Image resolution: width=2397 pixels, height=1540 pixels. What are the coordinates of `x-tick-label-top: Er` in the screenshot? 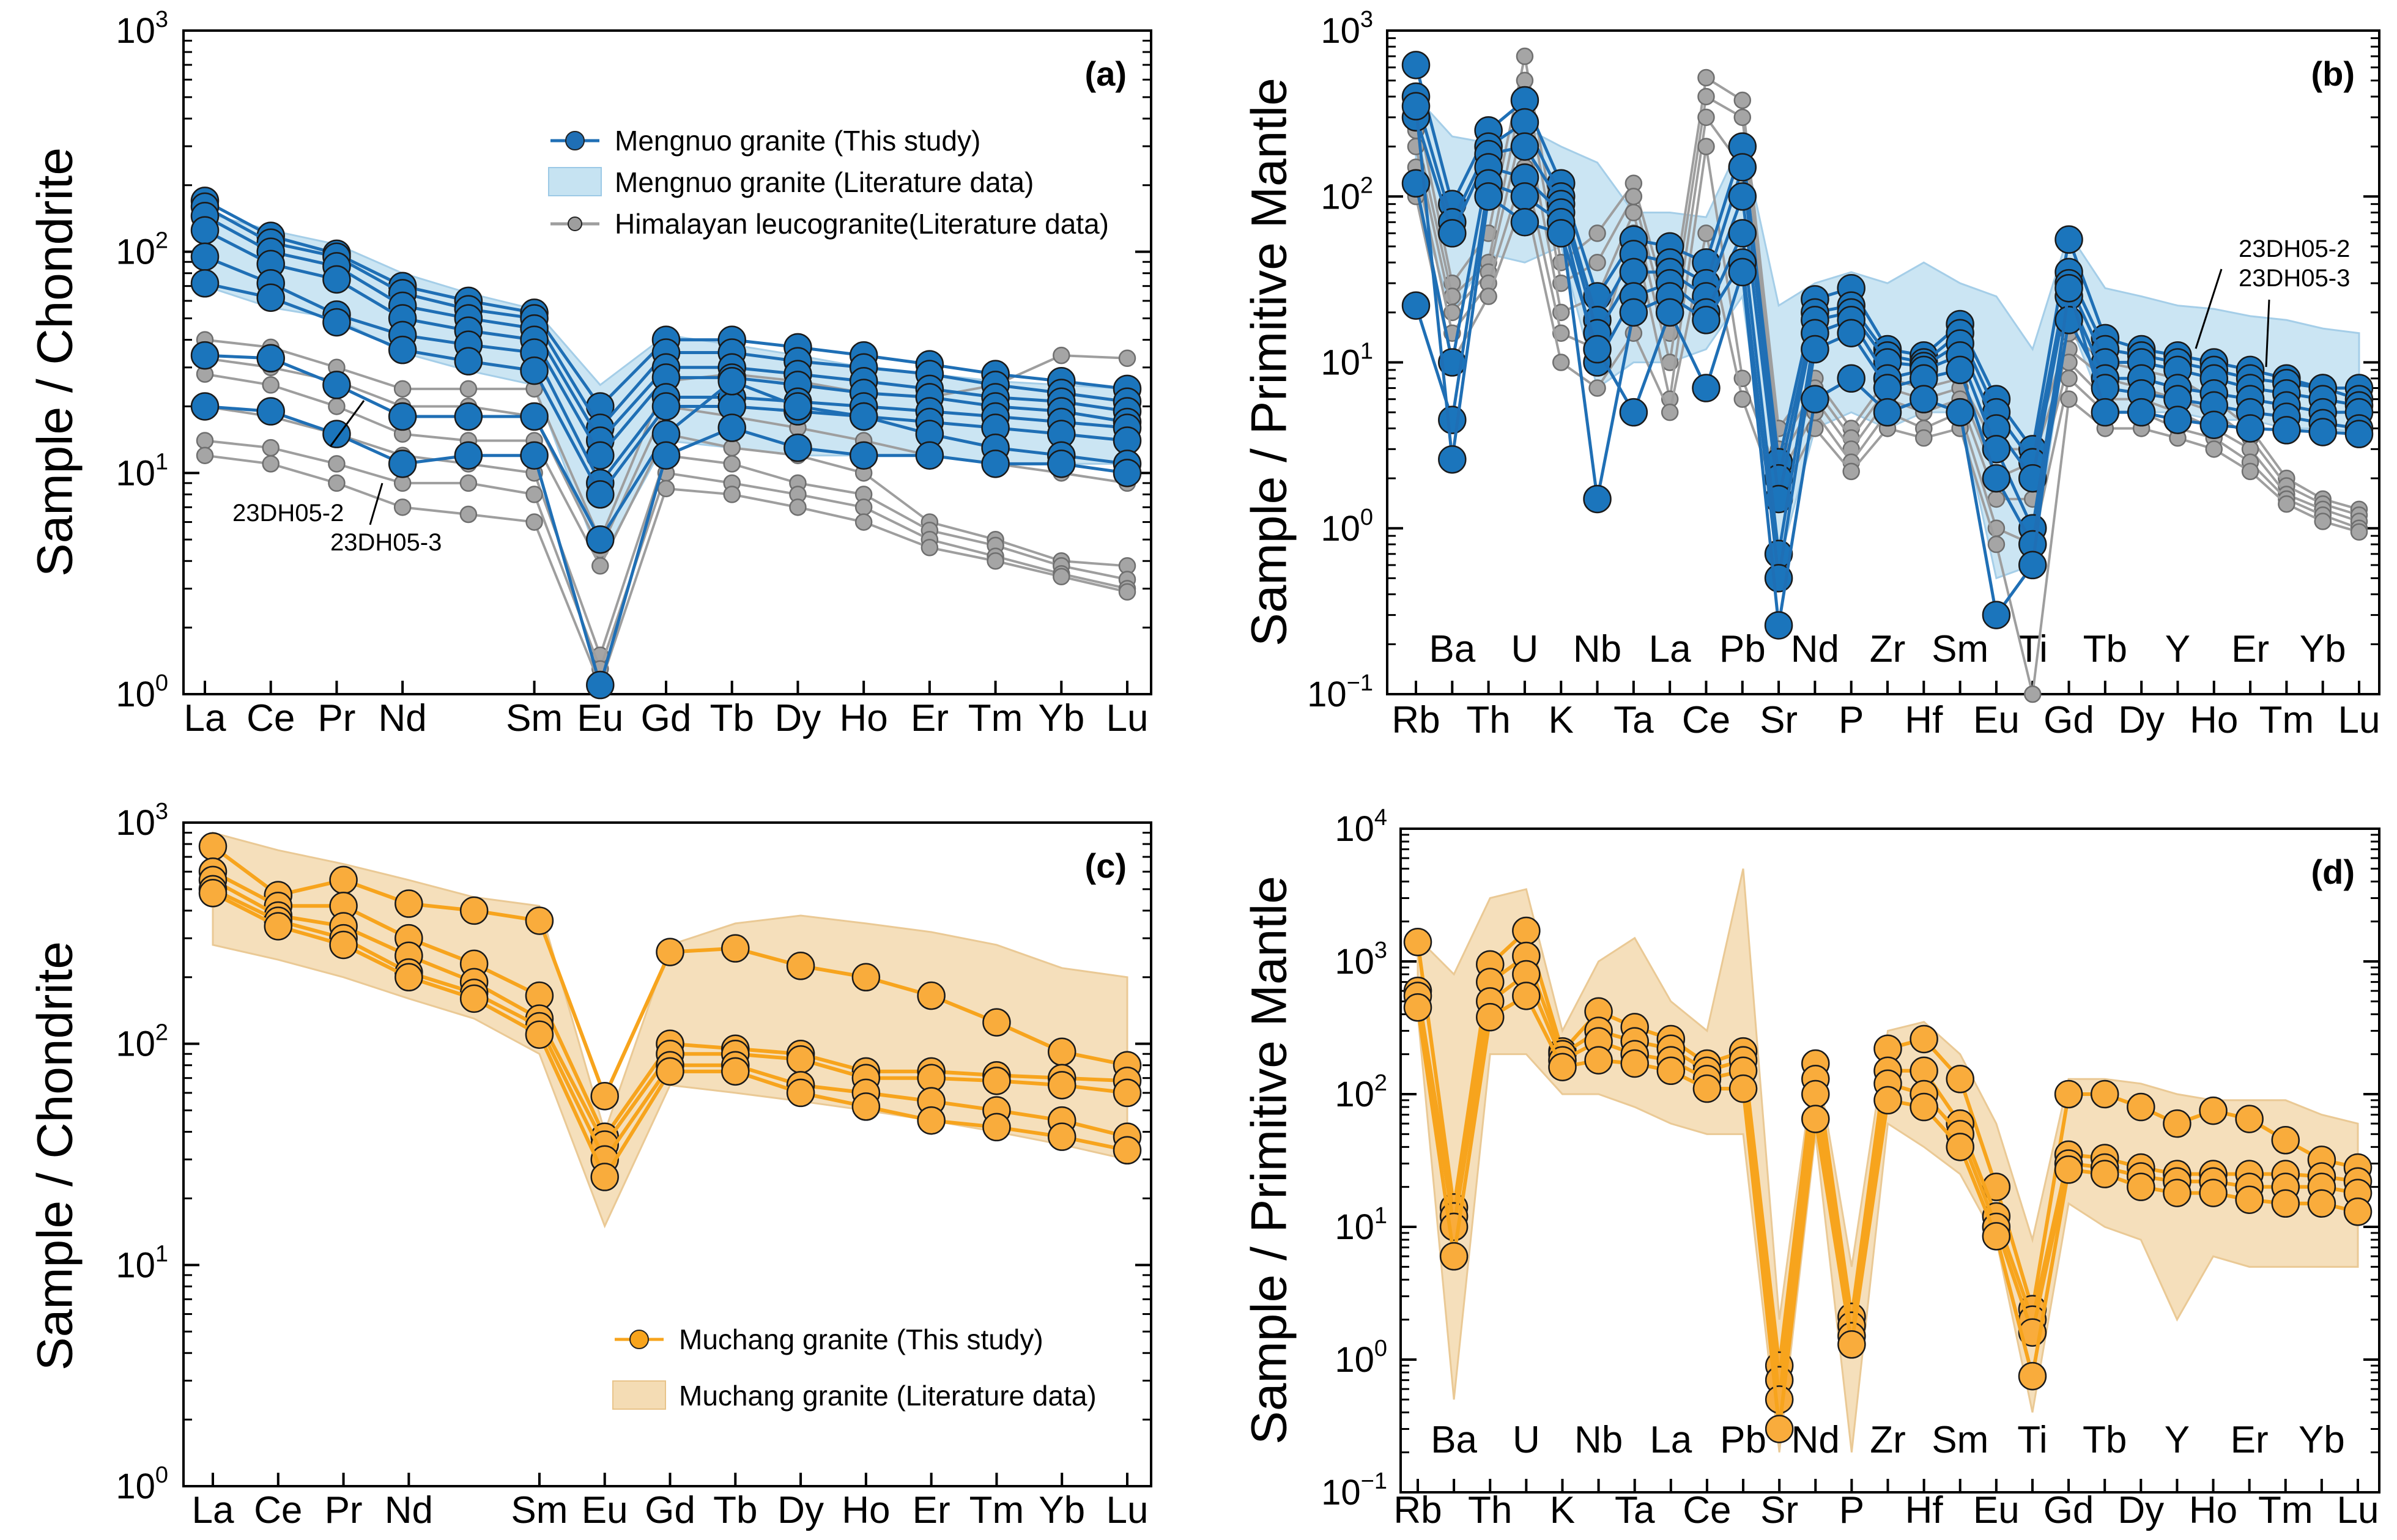 It's located at (2250, 1440).